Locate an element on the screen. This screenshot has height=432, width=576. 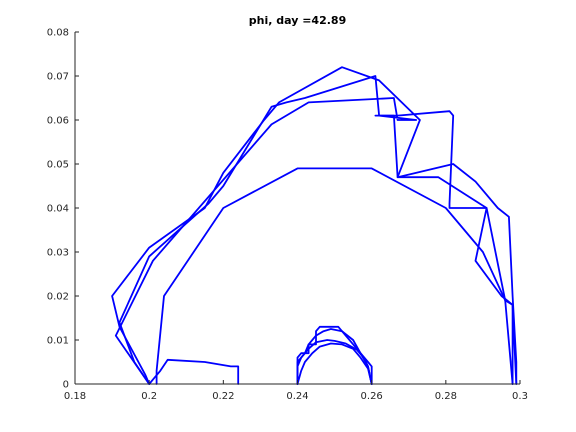
x-tick-label: 0.26 is located at coordinates (372, 396).